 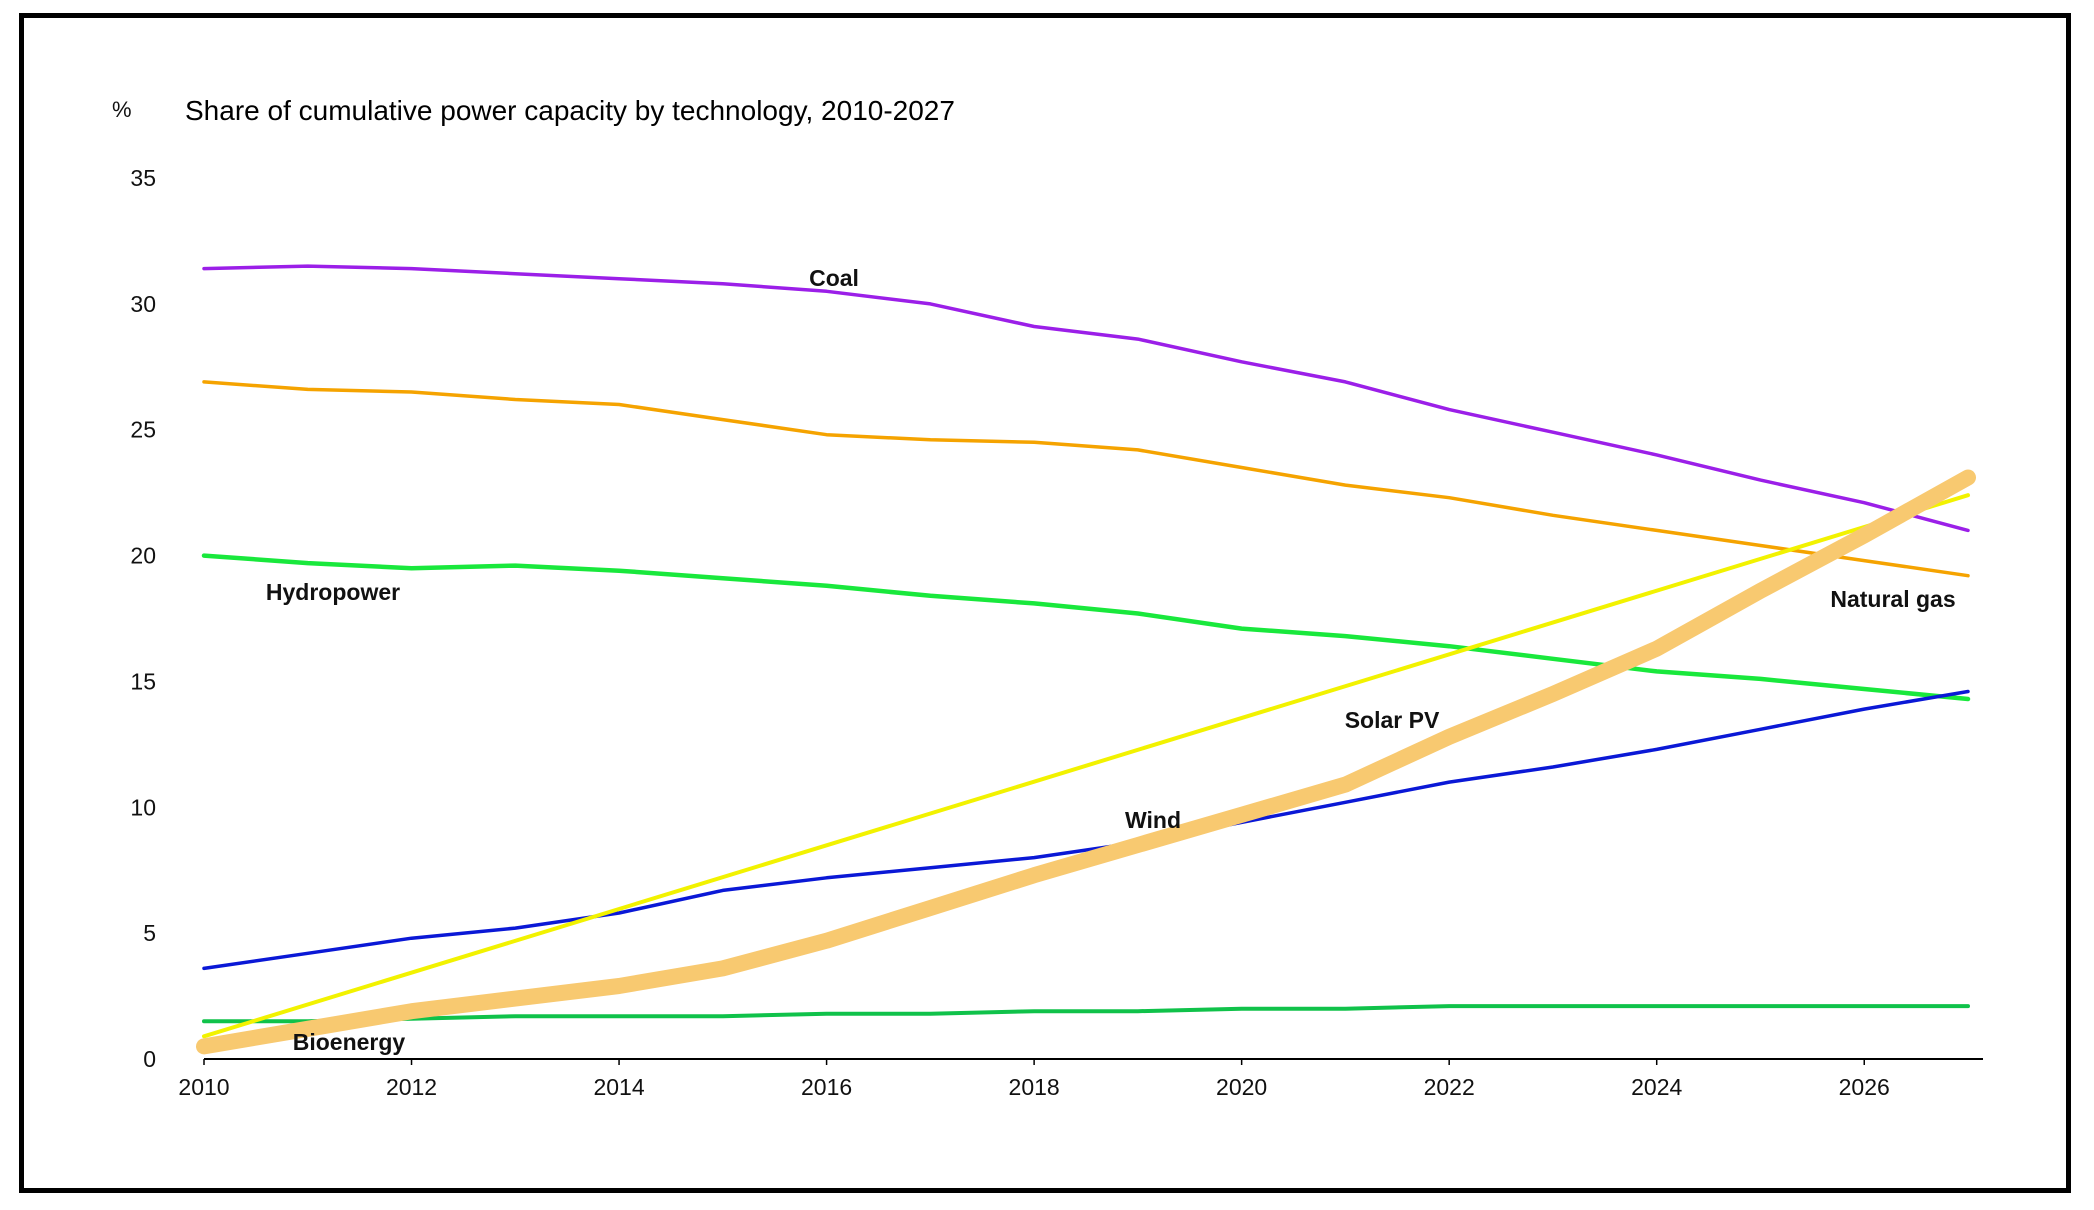 What do you see at coordinates (1449, 1087) in the screenshot?
I see `x-tick-label: 2022` at bounding box center [1449, 1087].